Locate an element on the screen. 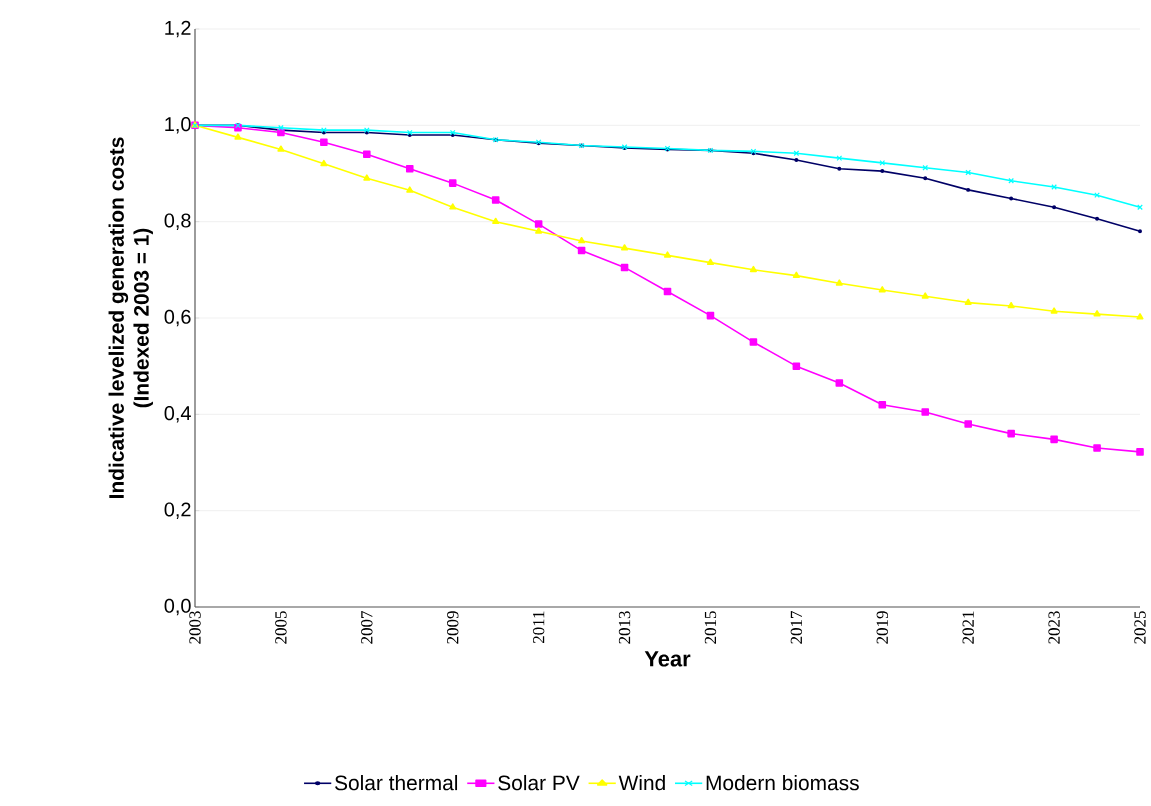  x-tick-label: 2017 is located at coordinates (796, 627).